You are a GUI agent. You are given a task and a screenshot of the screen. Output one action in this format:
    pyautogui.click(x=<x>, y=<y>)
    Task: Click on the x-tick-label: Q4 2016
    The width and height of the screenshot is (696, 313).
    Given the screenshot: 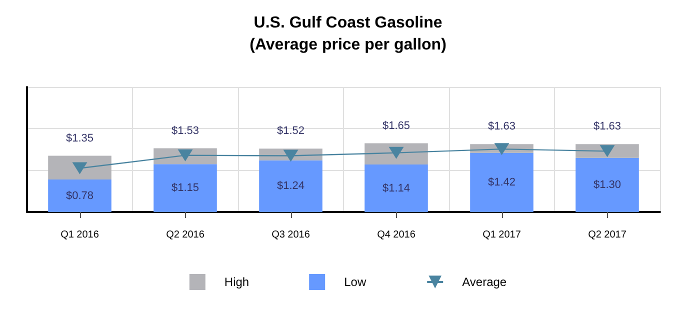 What is the action you would take?
    pyautogui.click(x=396, y=235)
    